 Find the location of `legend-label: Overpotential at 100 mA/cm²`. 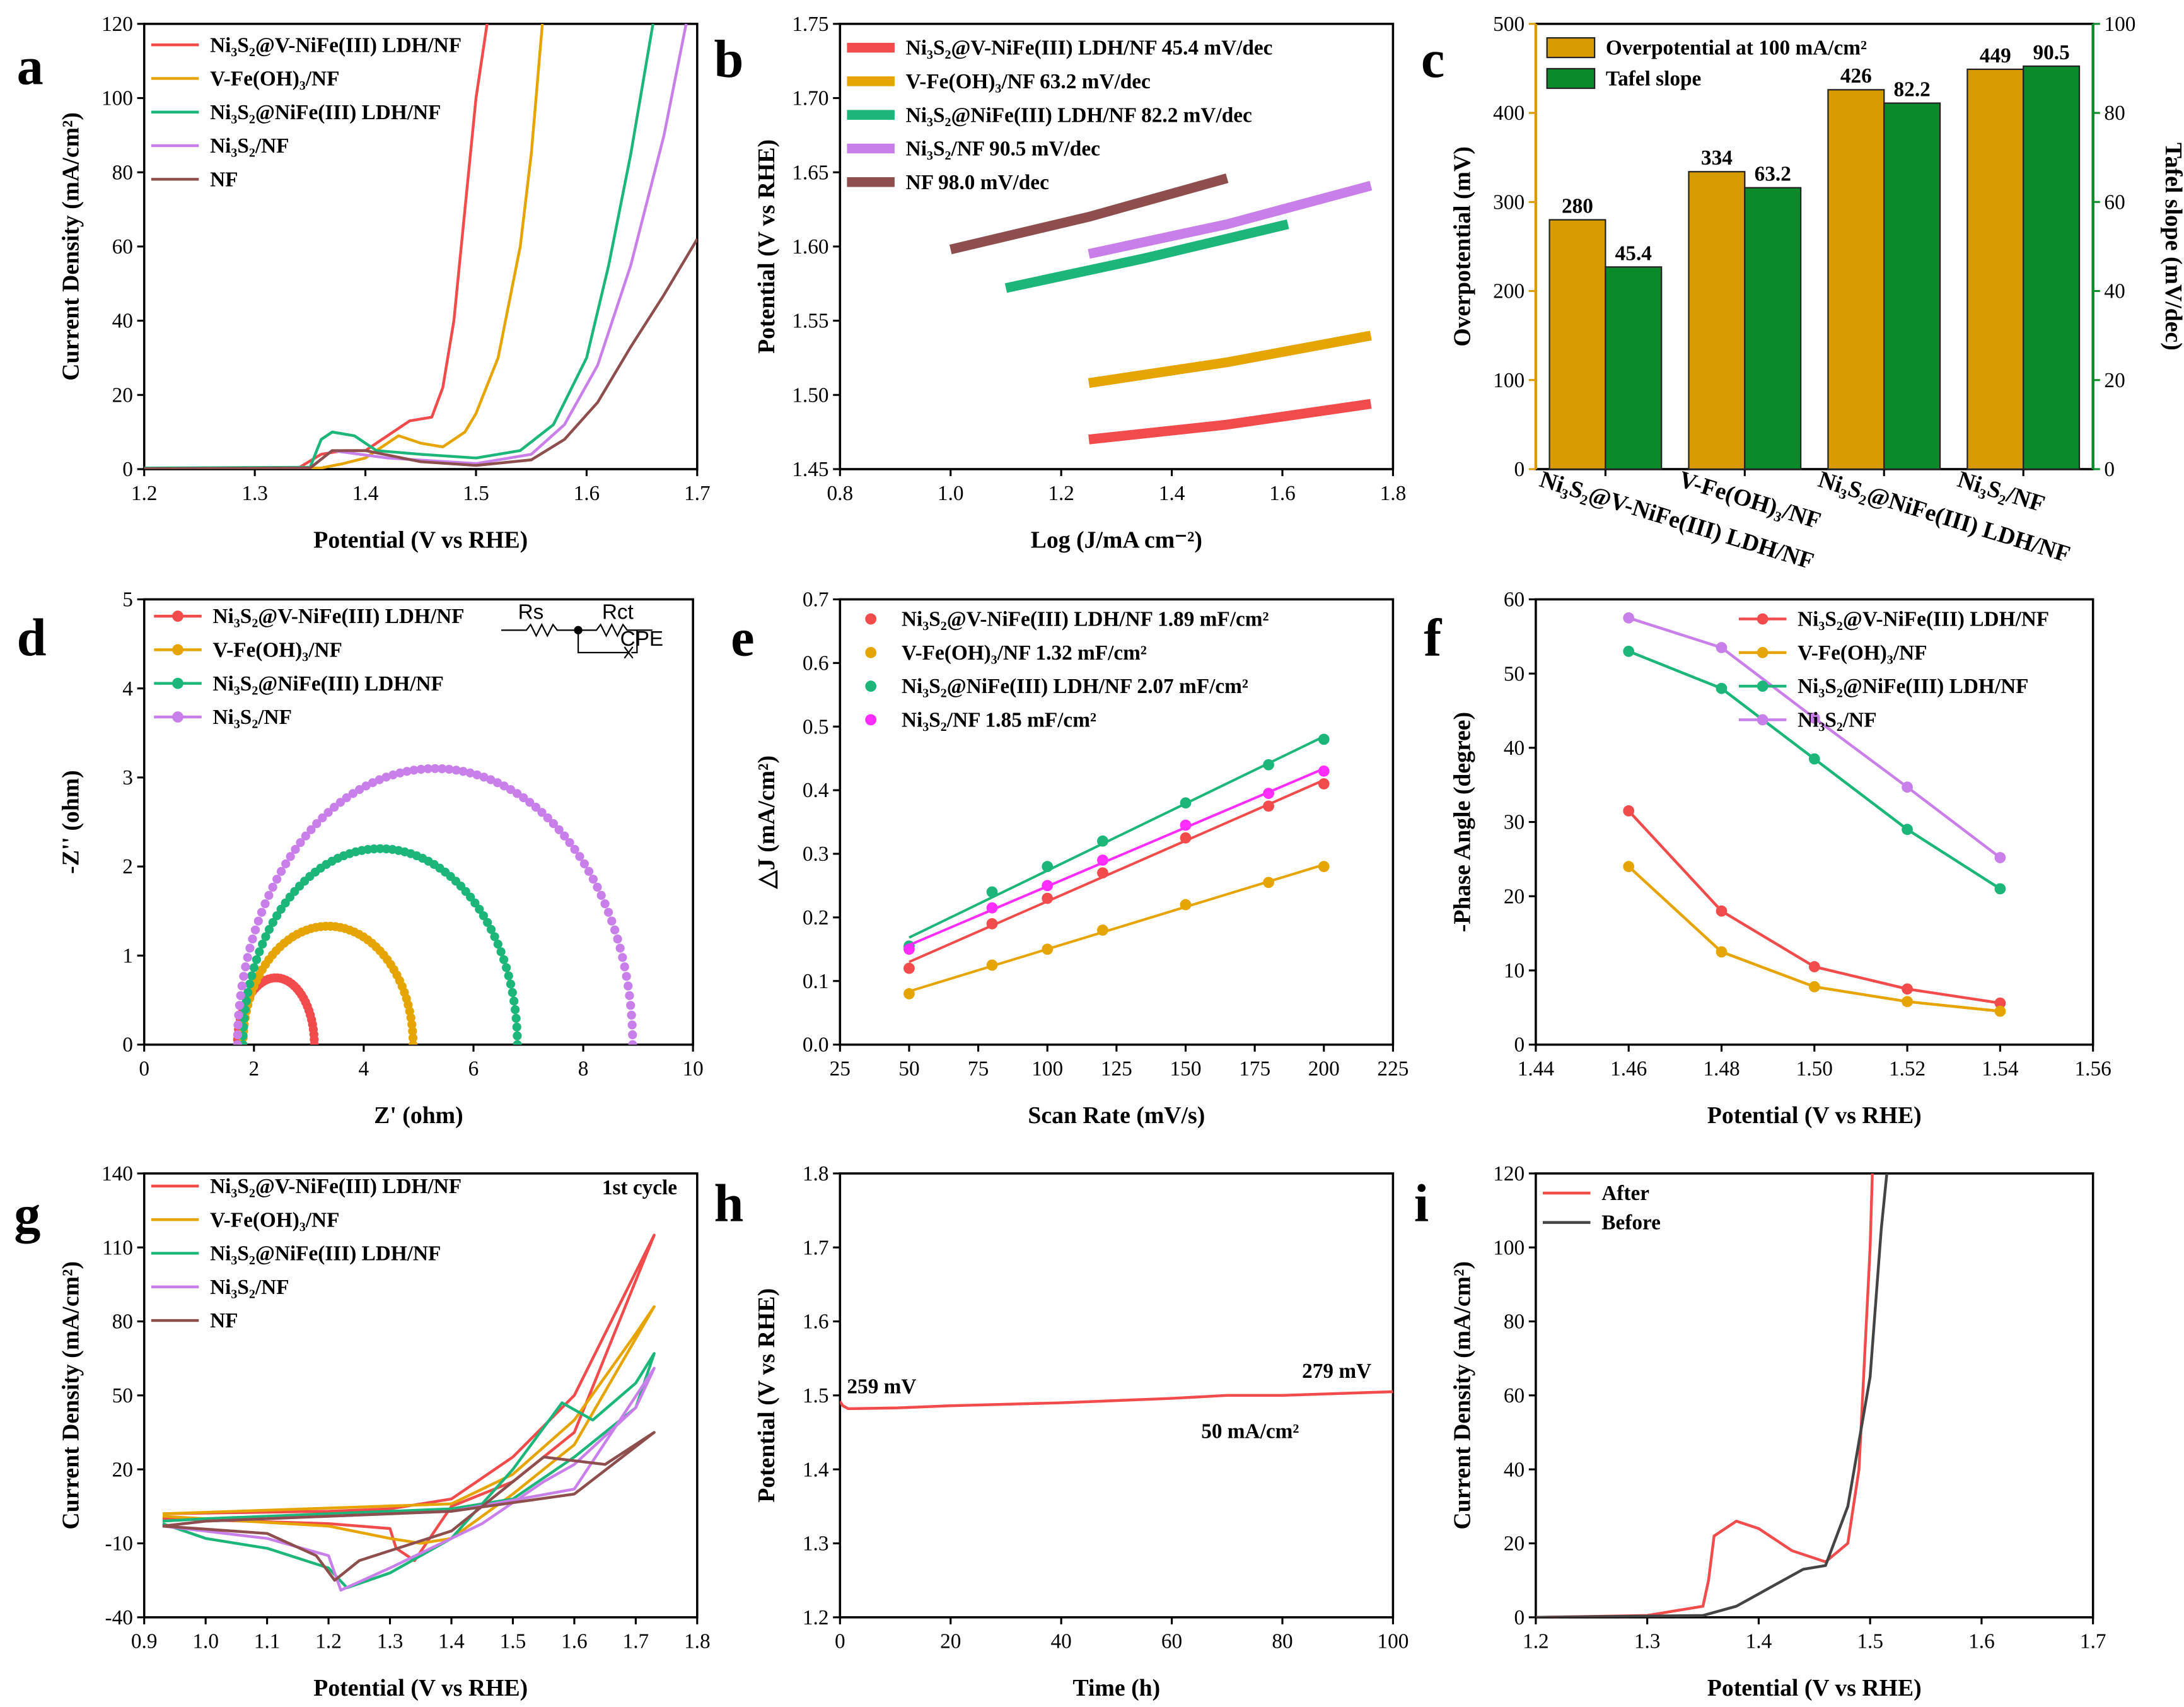

legend-label: Overpotential at 100 mA/cm² is located at coordinates (1736, 48).